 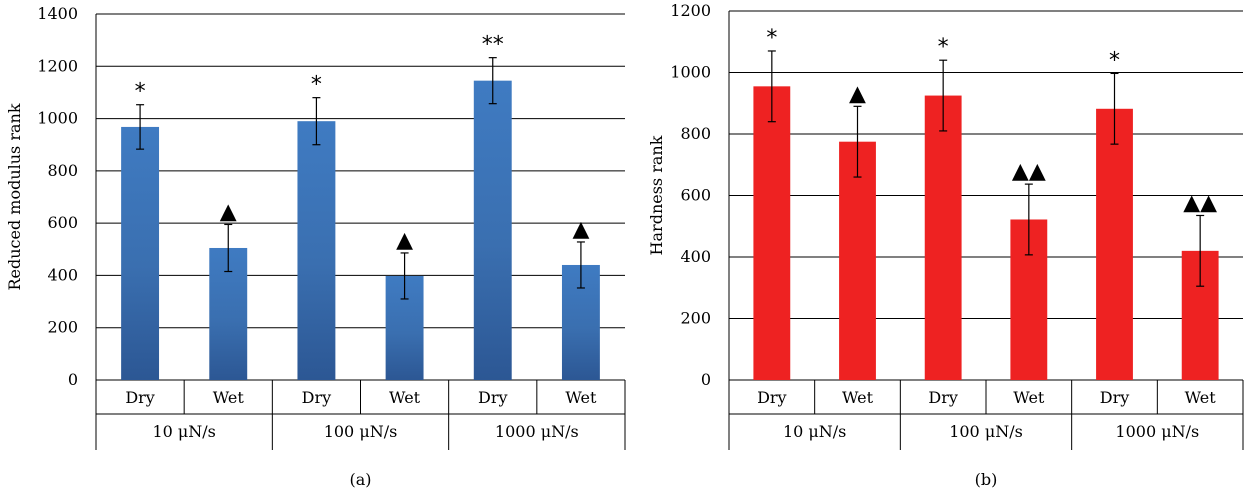 What do you see at coordinates (656, 195) in the screenshot?
I see `y-axis-title: Hardness rank` at bounding box center [656, 195].